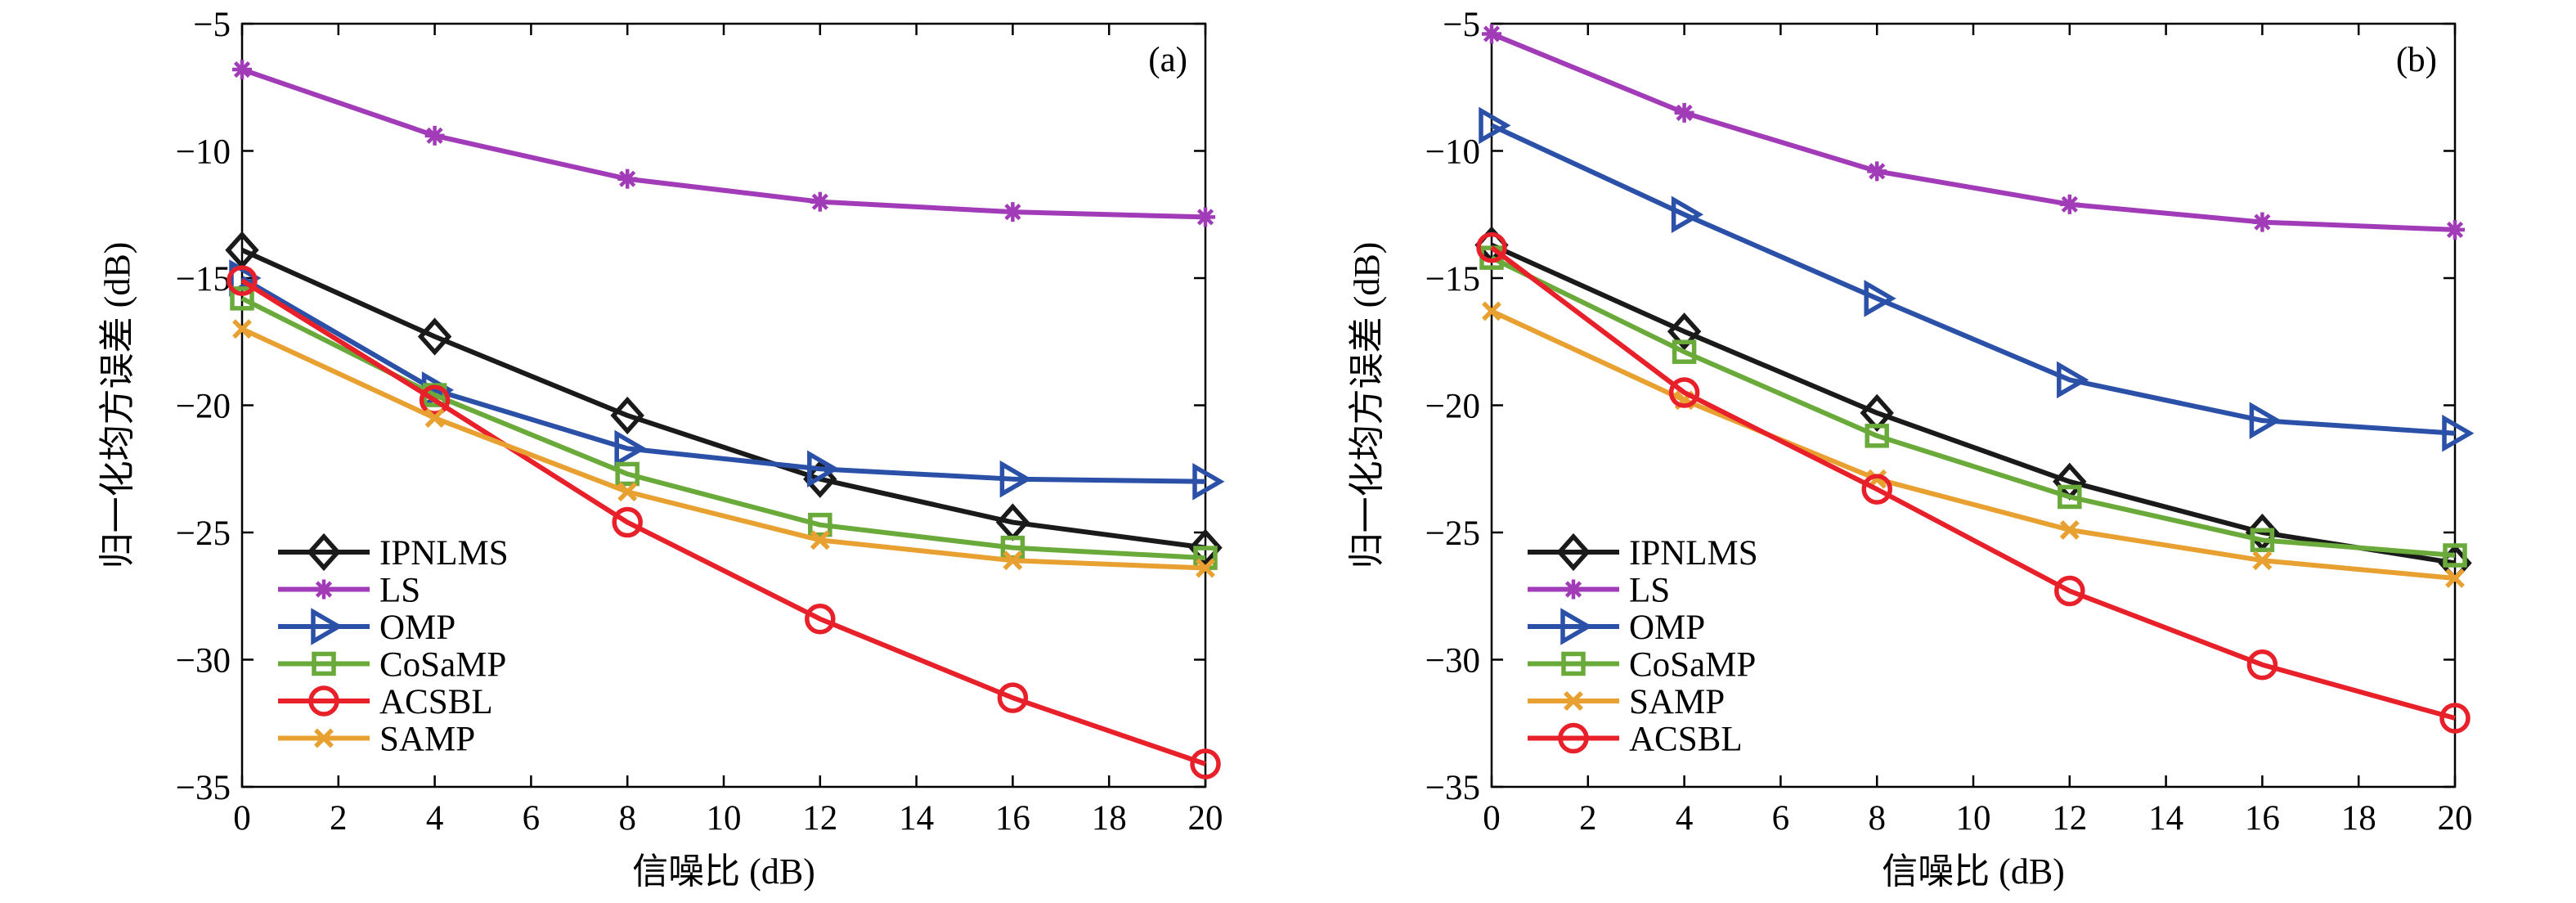 The image size is (2576, 903). I want to click on y-tick-label: −10, so click(203, 153).